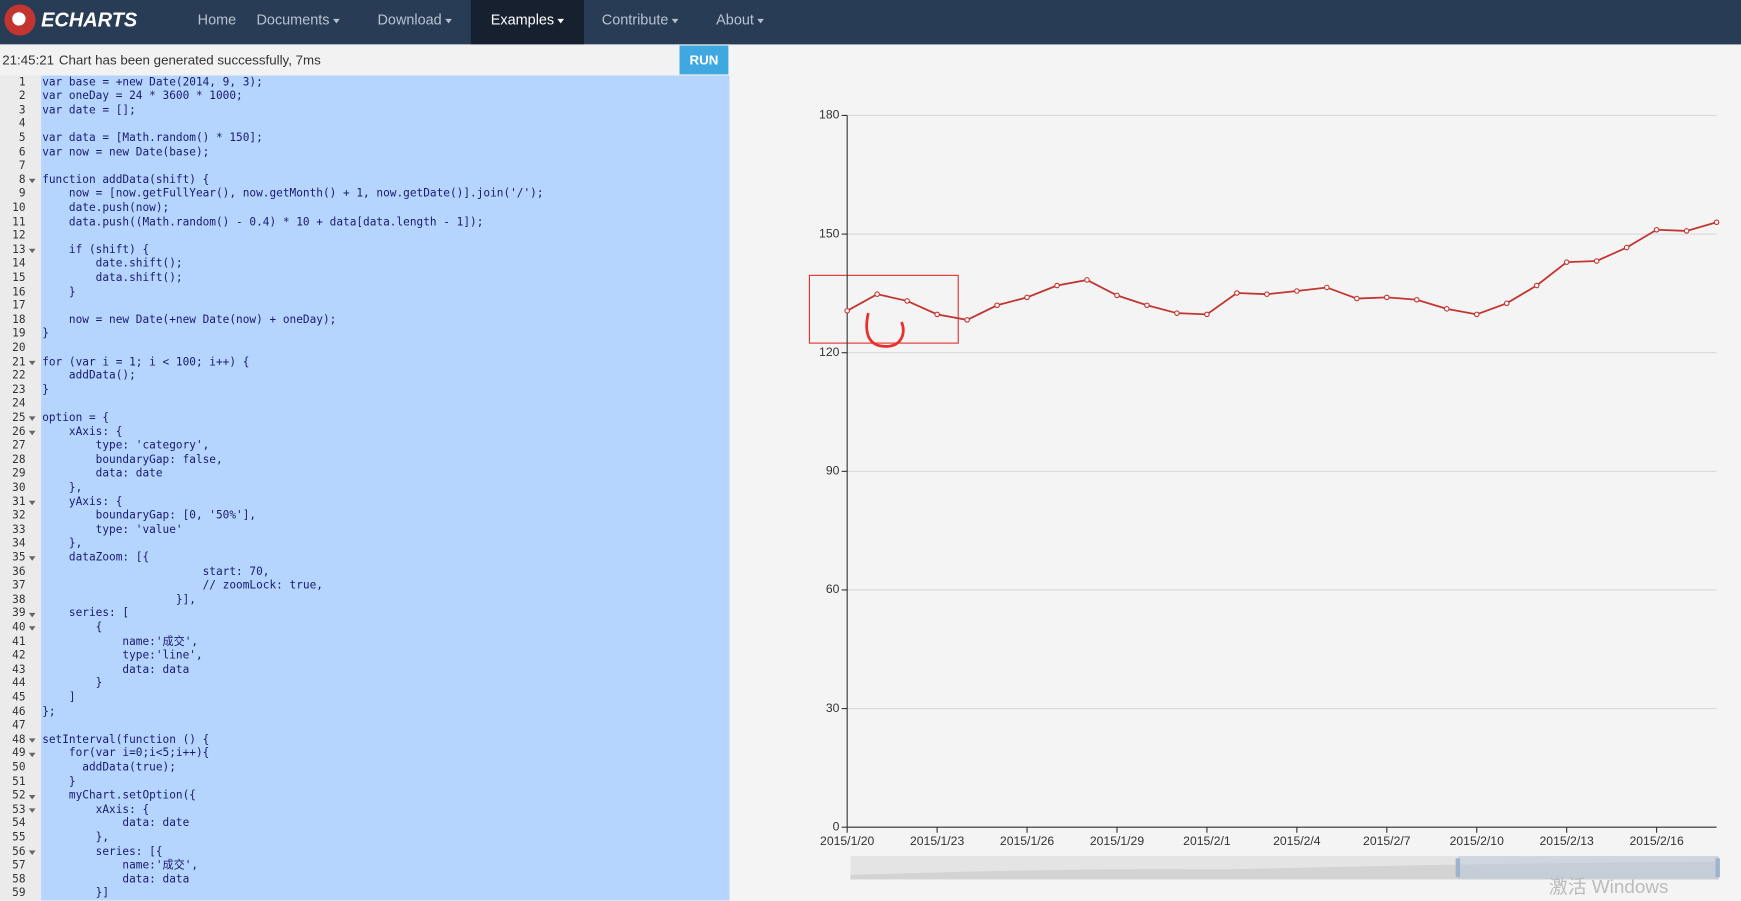 The width and height of the screenshot is (1741, 901). I want to click on nav-item: Examples, so click(527, 22).